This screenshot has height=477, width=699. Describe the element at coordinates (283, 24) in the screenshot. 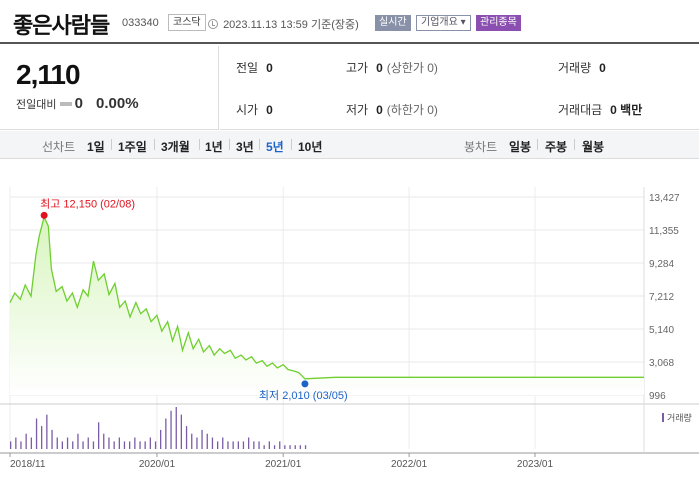

I see `quote-datetime: 2023.11.13 13:59 기준(장중)` at that location.